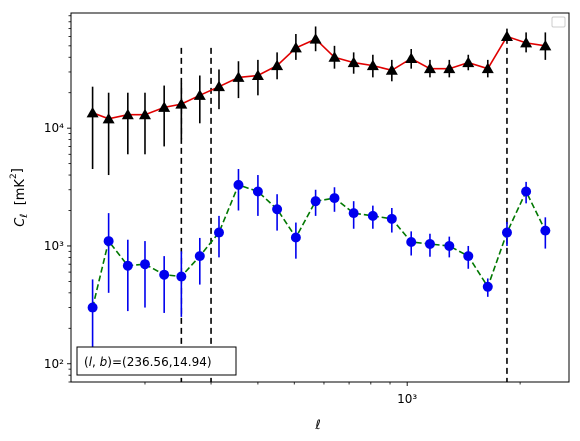 This screenshot has width=580, height=441. I want to click on annotation-text: (l, b)=(236.56,14.94), so click(148, 362).